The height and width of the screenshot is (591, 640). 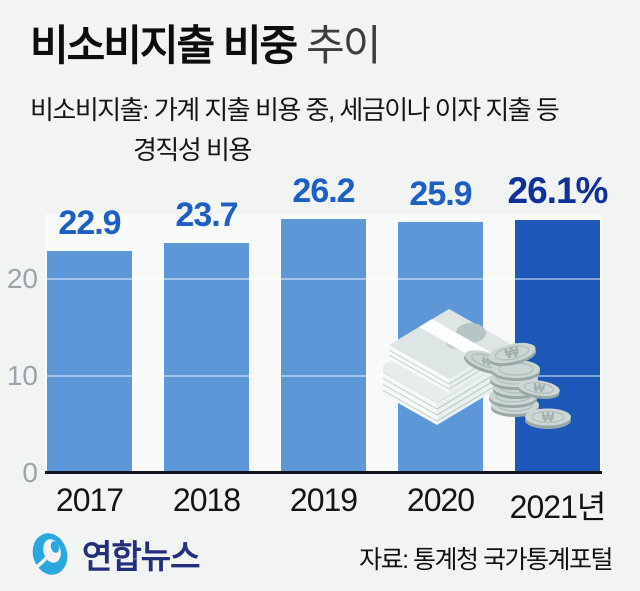 I want to click on bar-2019, so click(x=323, y=346).